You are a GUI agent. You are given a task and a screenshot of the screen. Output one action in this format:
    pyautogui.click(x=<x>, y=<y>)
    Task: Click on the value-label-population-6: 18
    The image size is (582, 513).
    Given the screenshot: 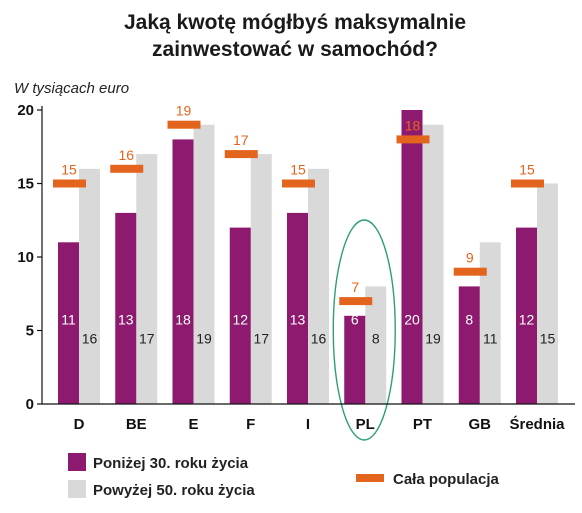 What is the action you would take?
    pyautogui.click(x=413, y=125)
    